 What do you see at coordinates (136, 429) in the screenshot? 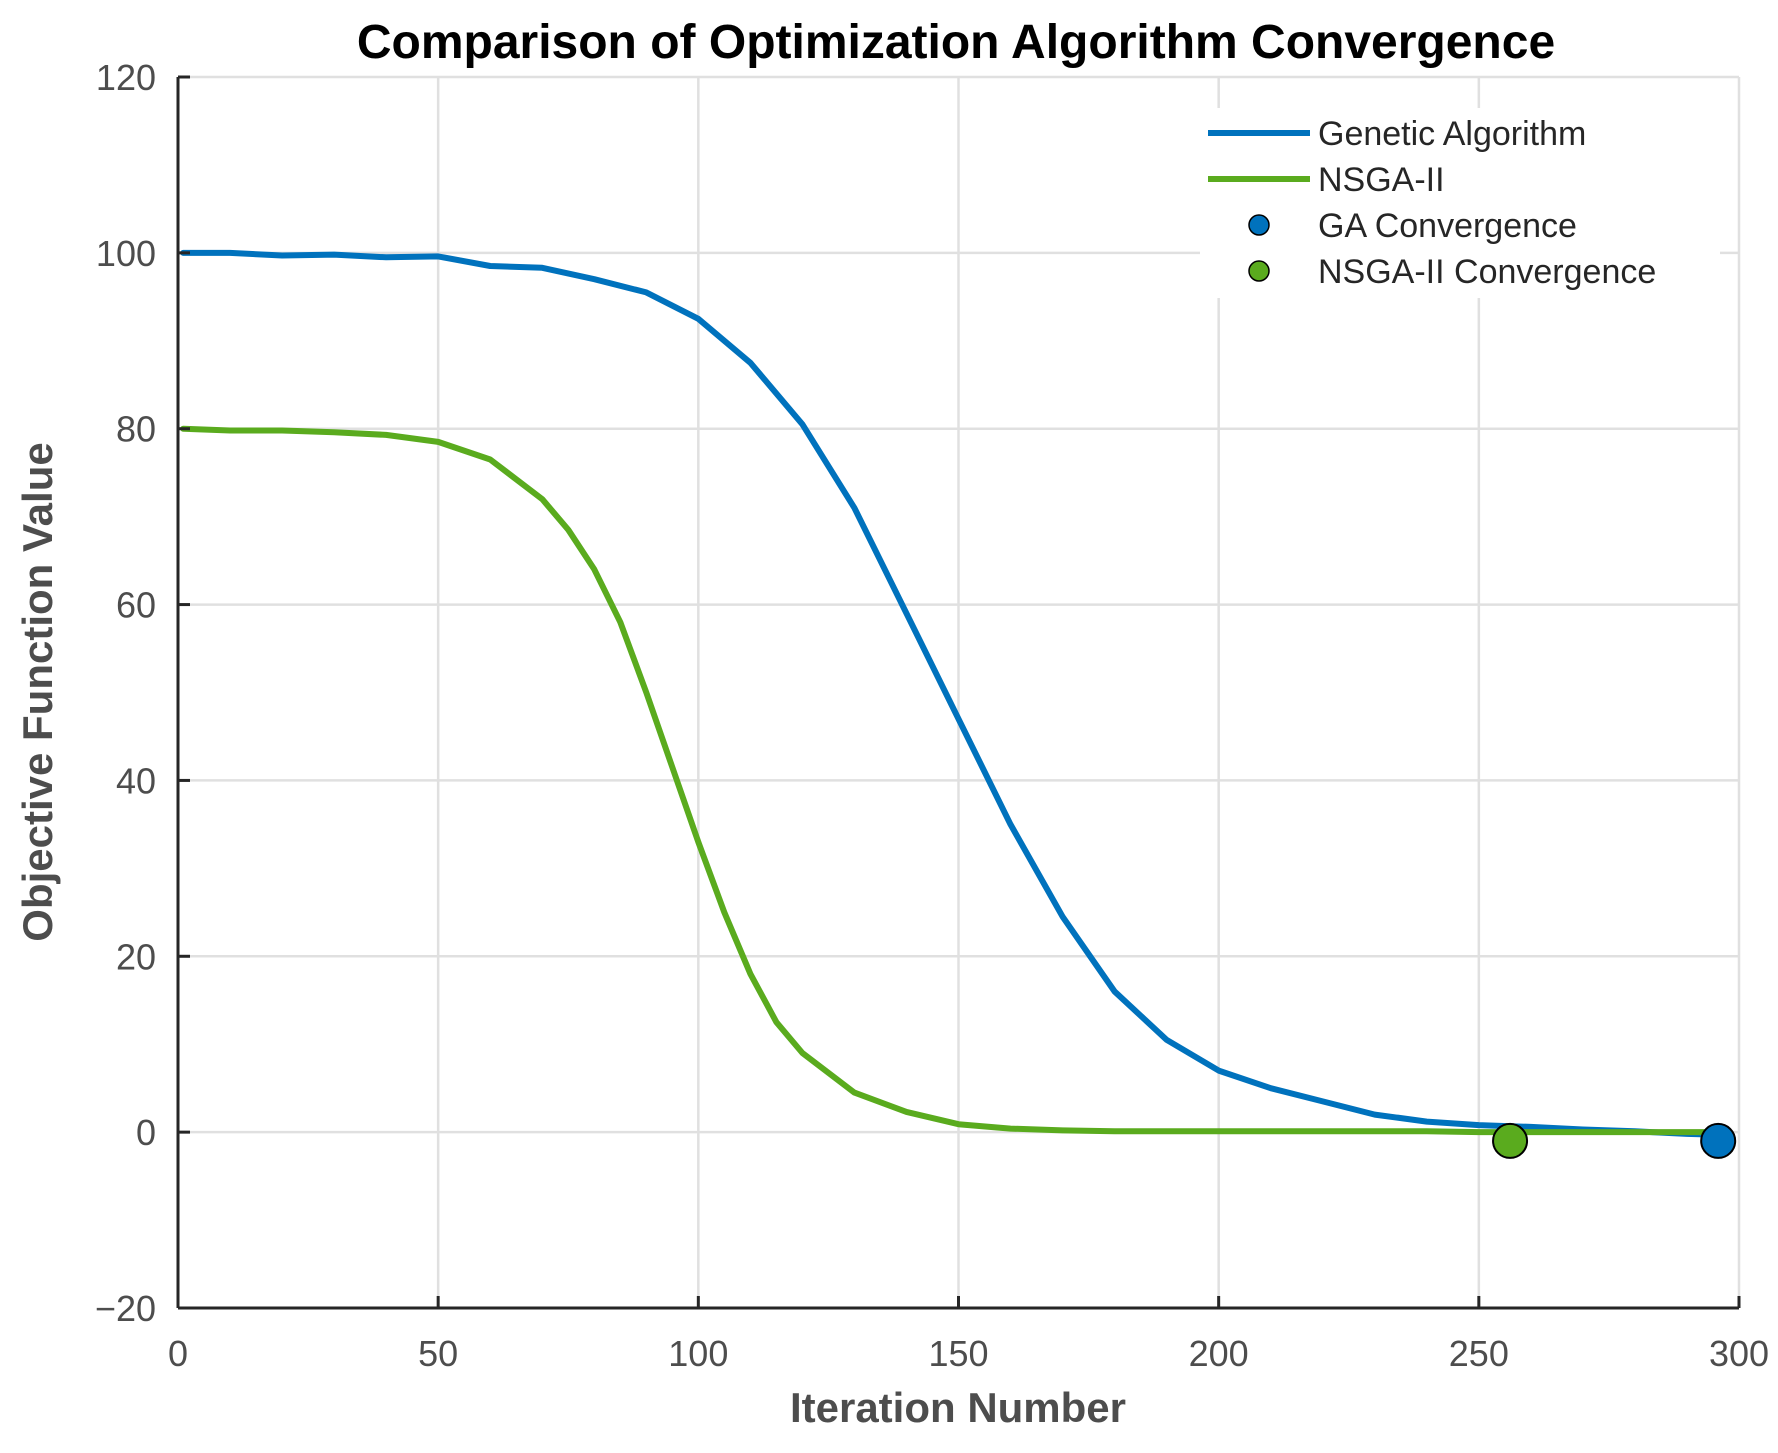
I see `y-tick-label: 80` at bounding box center [136, 429].